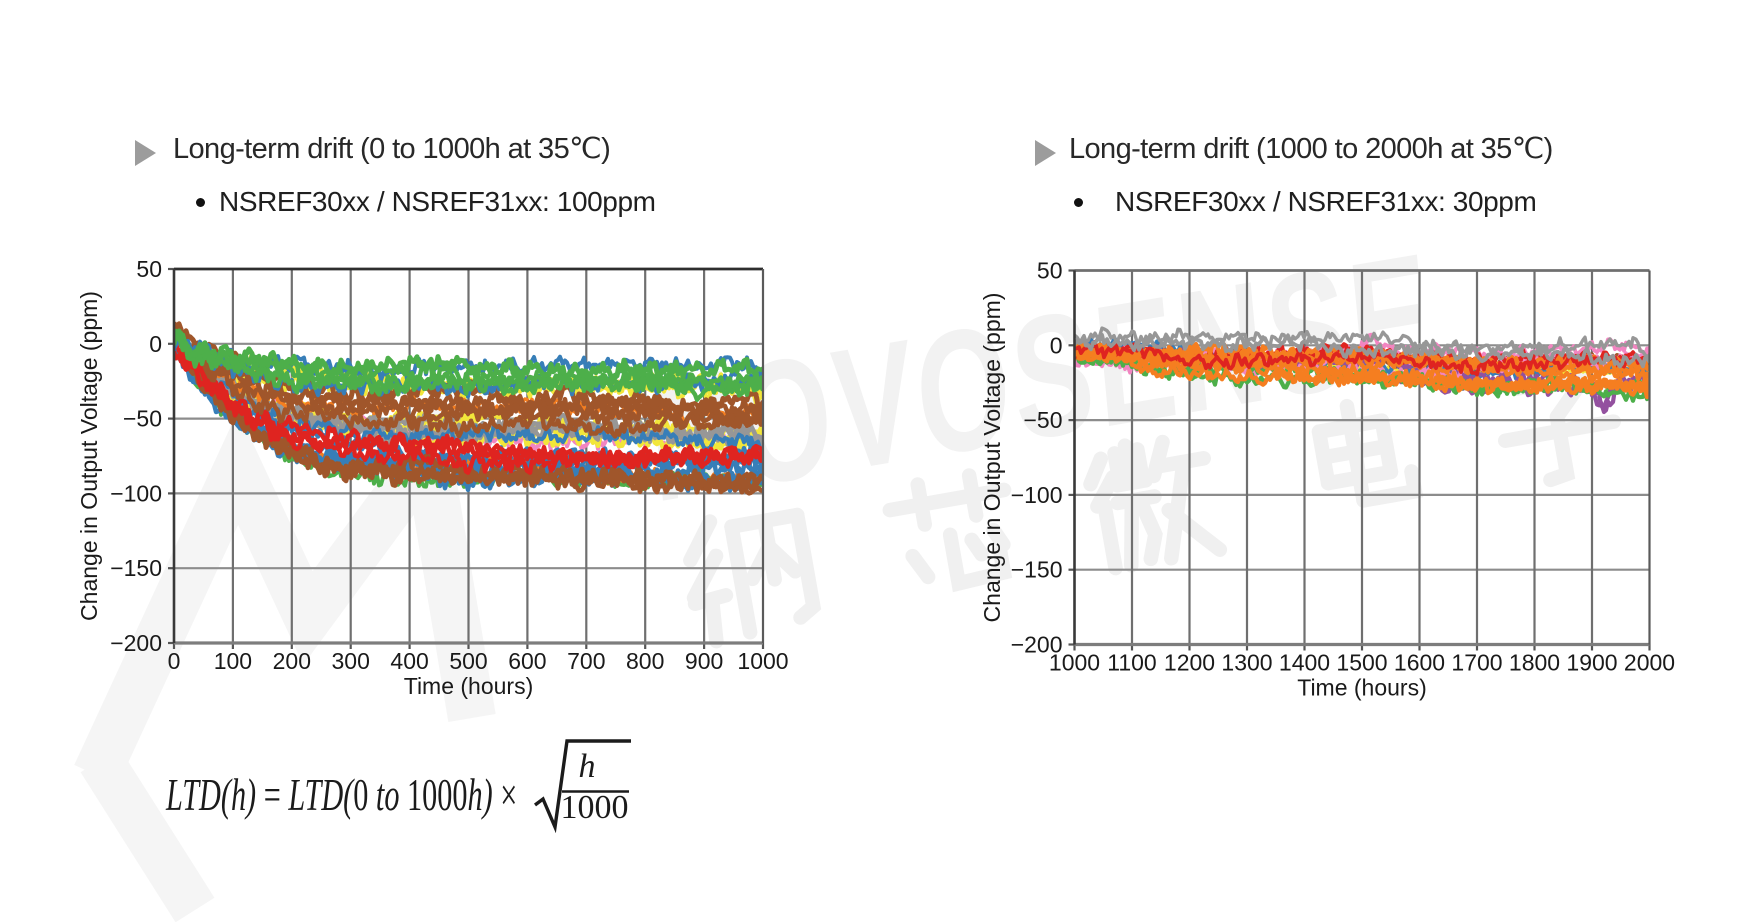 This screenshot has height=922, width=1745. I want to click on svg-text: 1300, so click(1246, 663).